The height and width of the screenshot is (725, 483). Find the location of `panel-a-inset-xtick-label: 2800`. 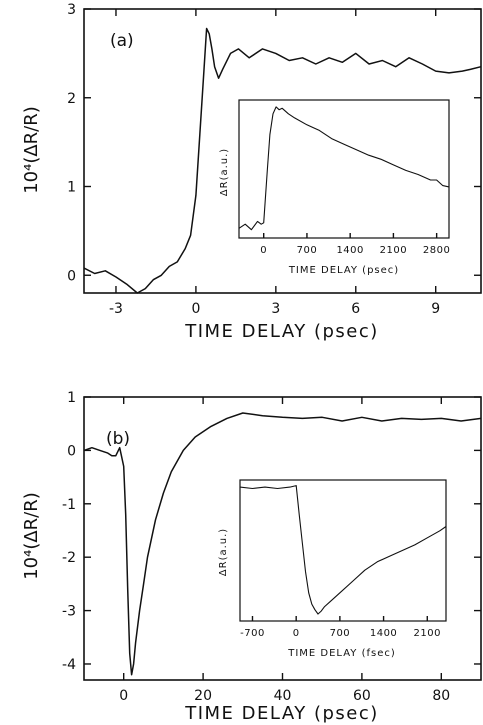

panel-a-inset-xtick-label: 2800 is located at coordinates (436, 250).